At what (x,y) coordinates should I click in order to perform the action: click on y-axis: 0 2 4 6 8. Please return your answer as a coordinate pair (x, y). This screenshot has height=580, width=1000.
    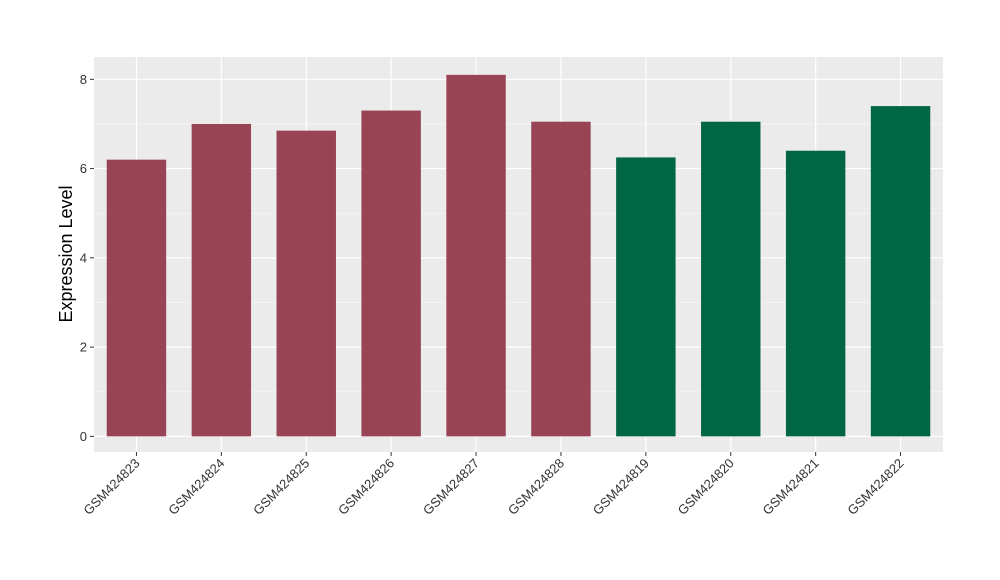
    Looking at the image, I should click on (87, 258).